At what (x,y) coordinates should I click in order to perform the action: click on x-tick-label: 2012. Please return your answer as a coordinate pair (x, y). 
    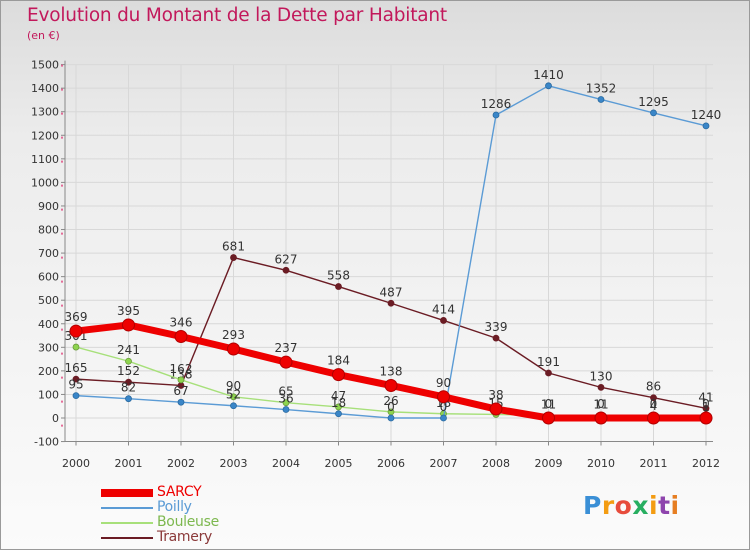
    Looking at the image, I should click on (706, 463).